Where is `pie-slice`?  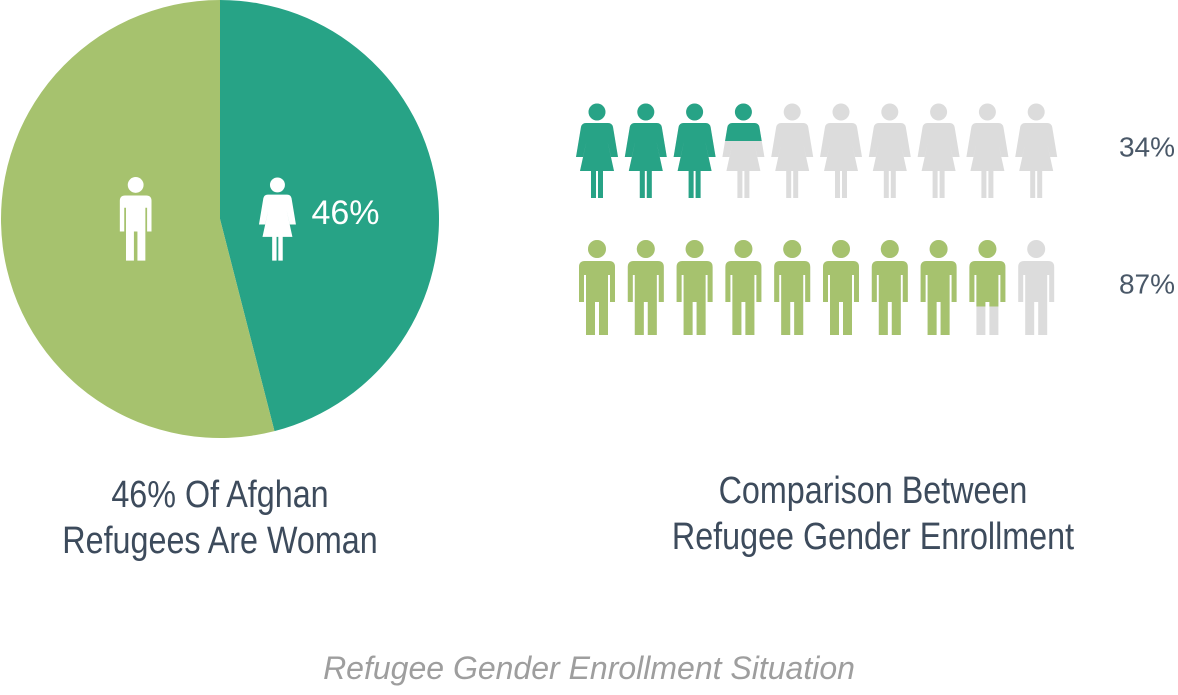 pie-slice is located at coordinates (329, 216).